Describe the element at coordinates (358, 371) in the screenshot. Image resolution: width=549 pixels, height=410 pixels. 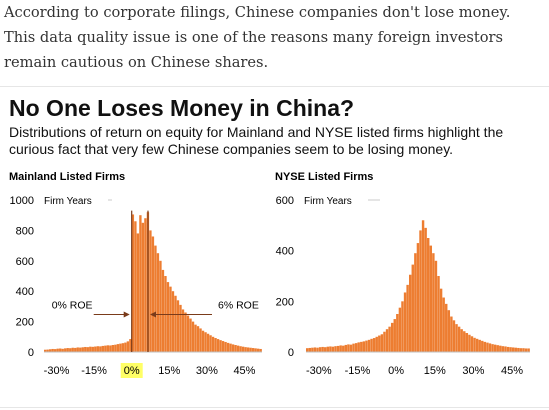
I see `x-tick-label: -15%` at that location.